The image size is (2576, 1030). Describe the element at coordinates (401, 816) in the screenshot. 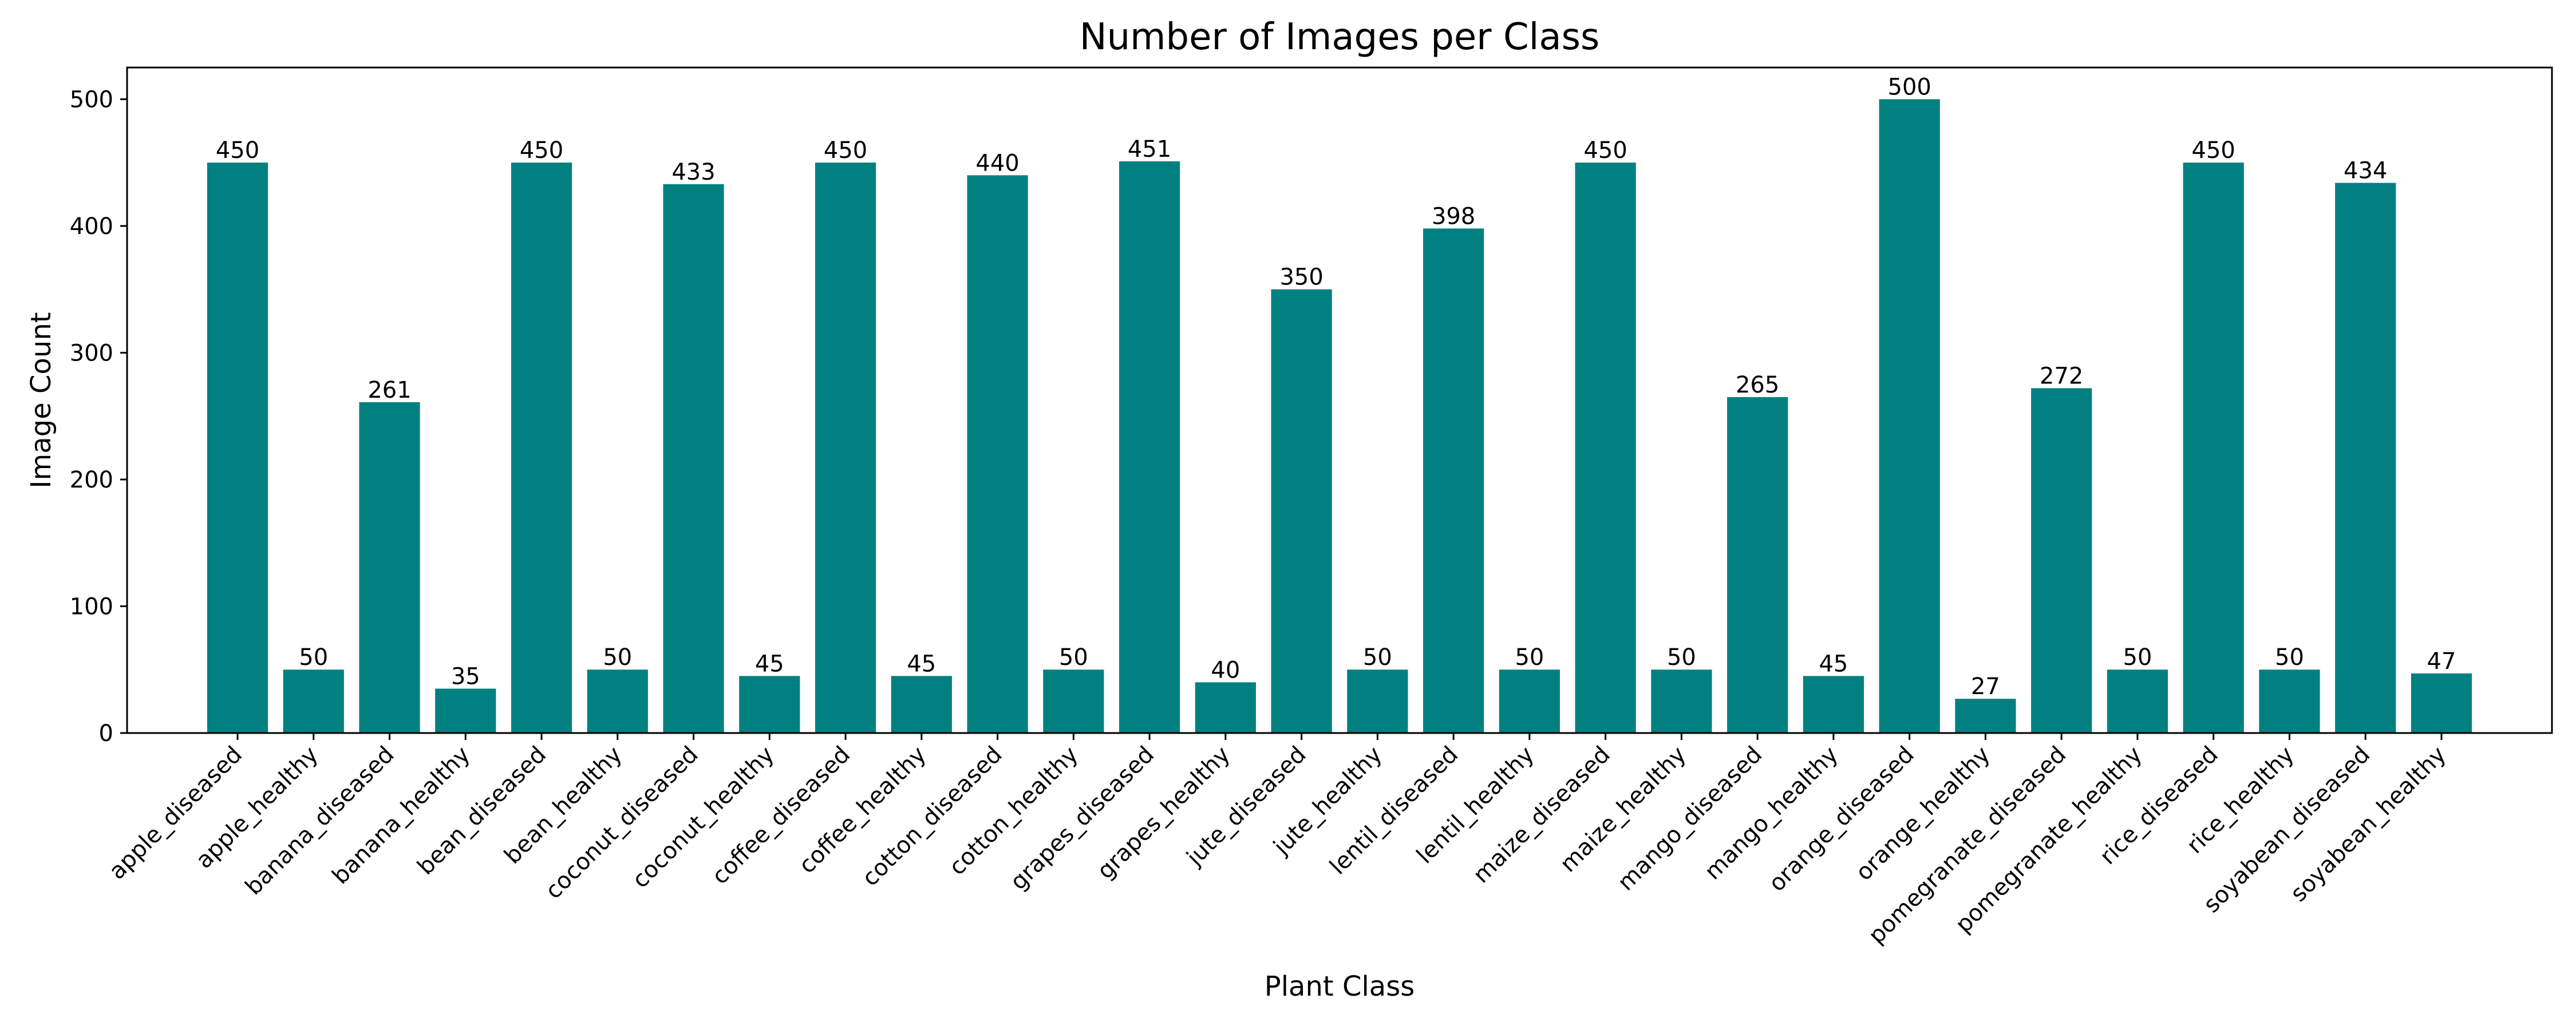

I see `x-tick-label-banana_healthy: banana_healthy` at that location.